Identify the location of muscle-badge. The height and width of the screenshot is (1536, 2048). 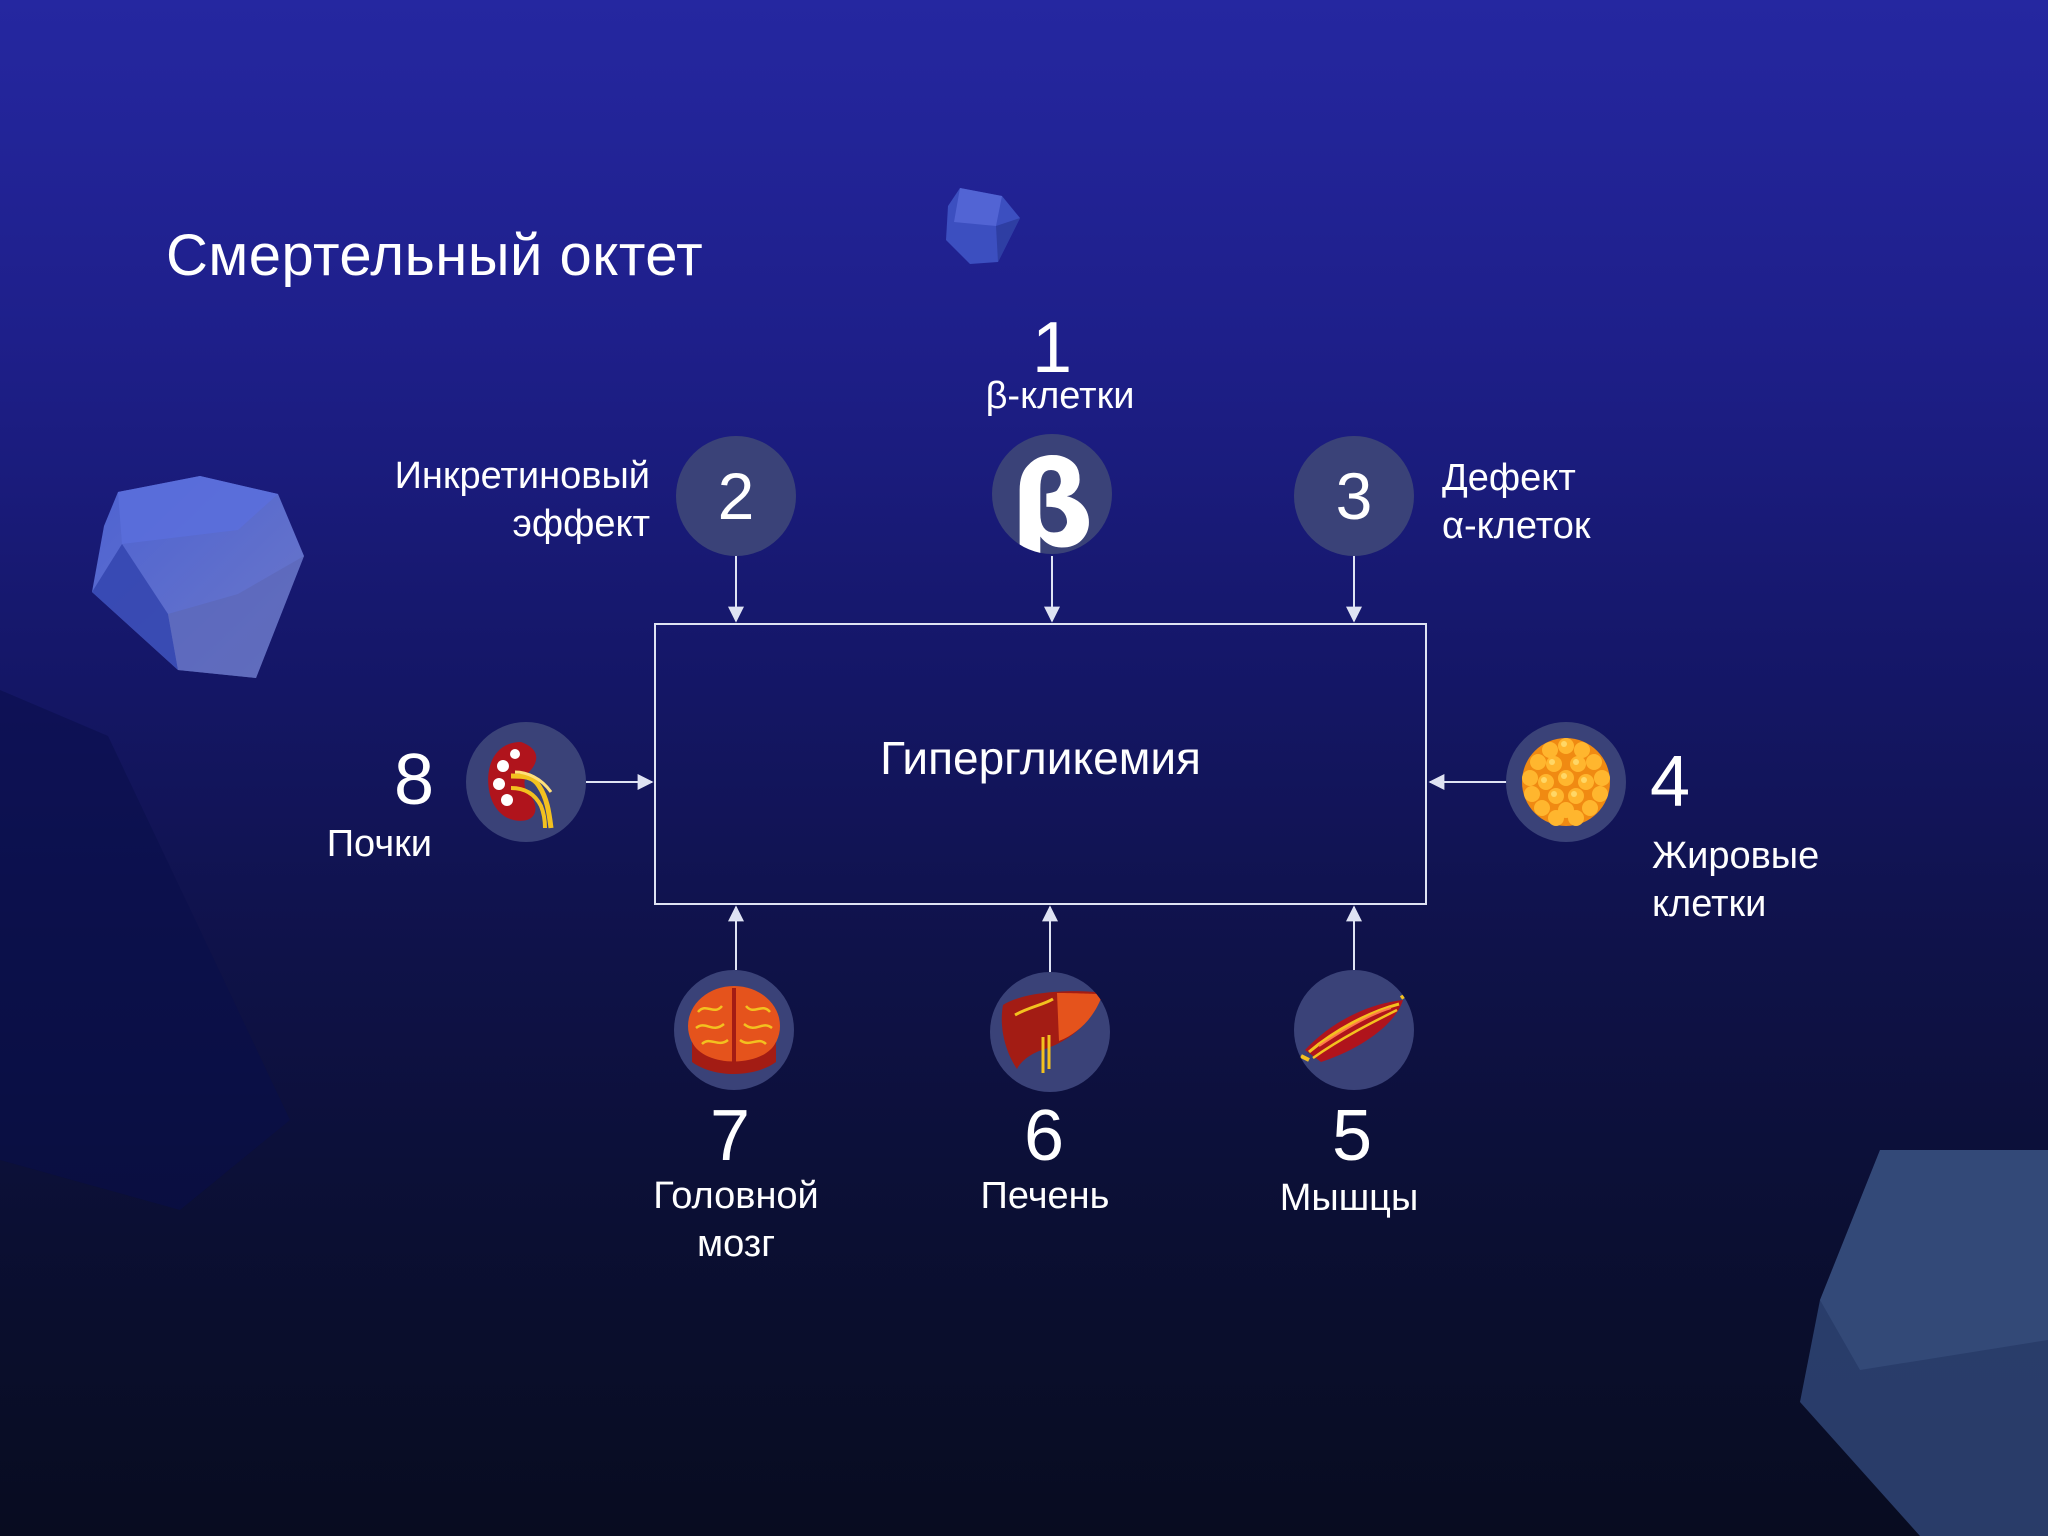
(1354, 1030).